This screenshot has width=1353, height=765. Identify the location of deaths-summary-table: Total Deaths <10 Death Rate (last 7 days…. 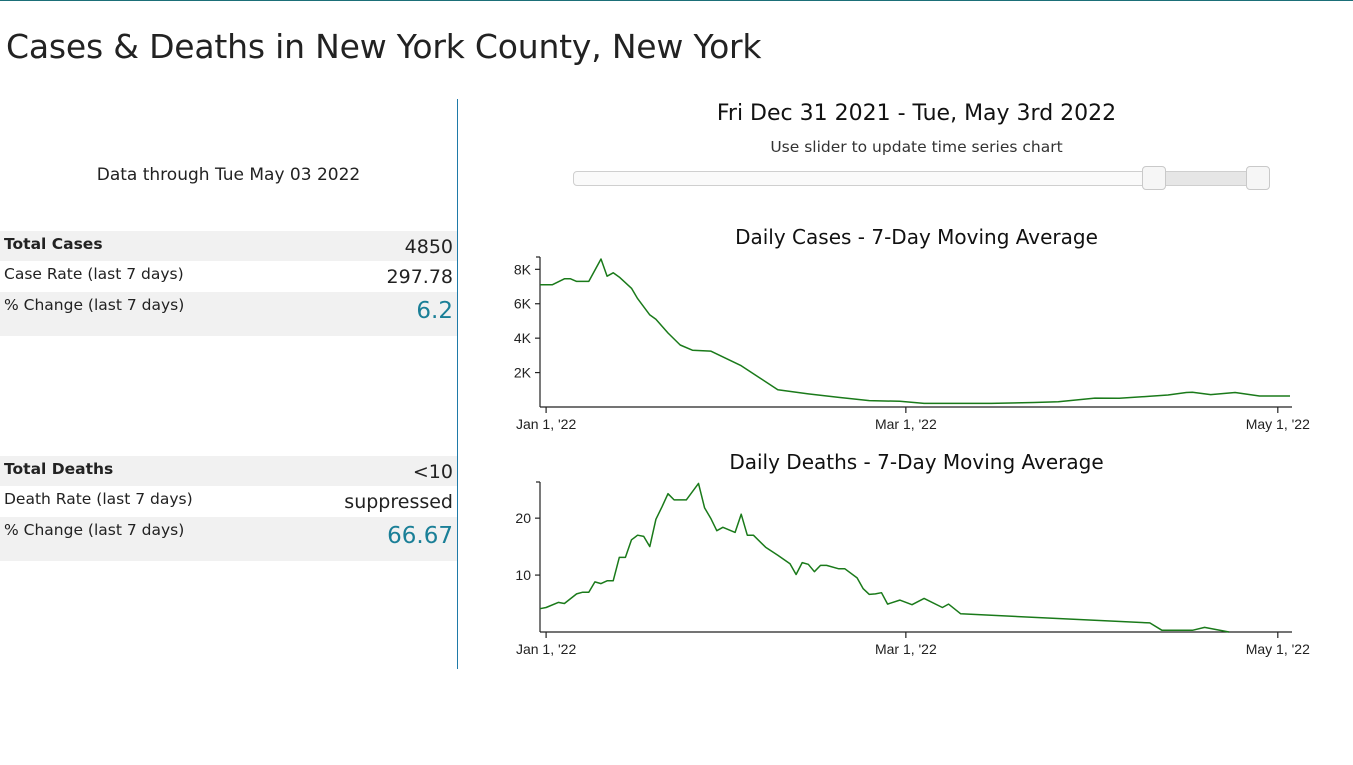
(228, 508).